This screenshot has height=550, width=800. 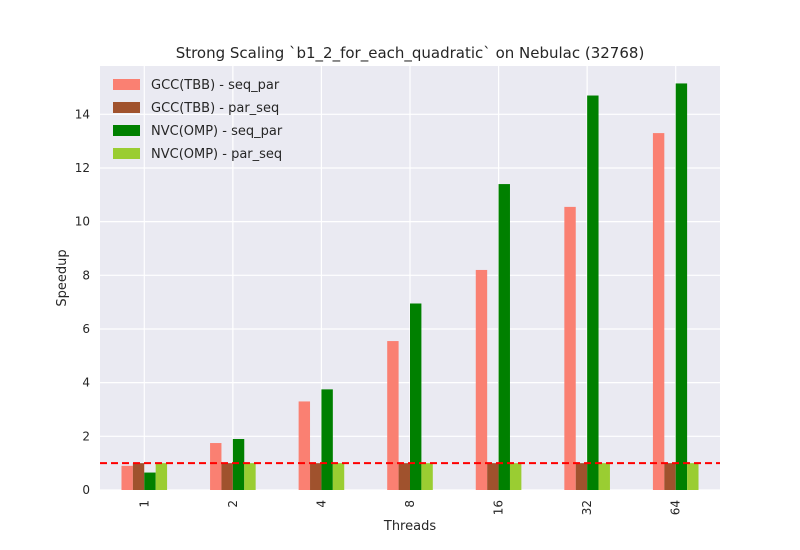 What do you see at coordinates (86, 436) in the screenshot?
I see `y-tick-label: 2` at bounding box center [86, 436].